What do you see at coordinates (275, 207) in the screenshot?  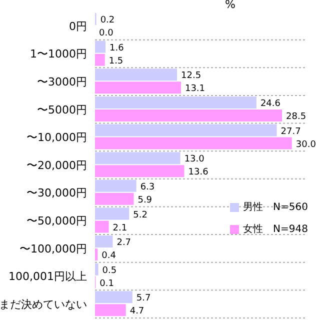 I see `legend-label: 男性 N=560` at bounding box center [275, 207].